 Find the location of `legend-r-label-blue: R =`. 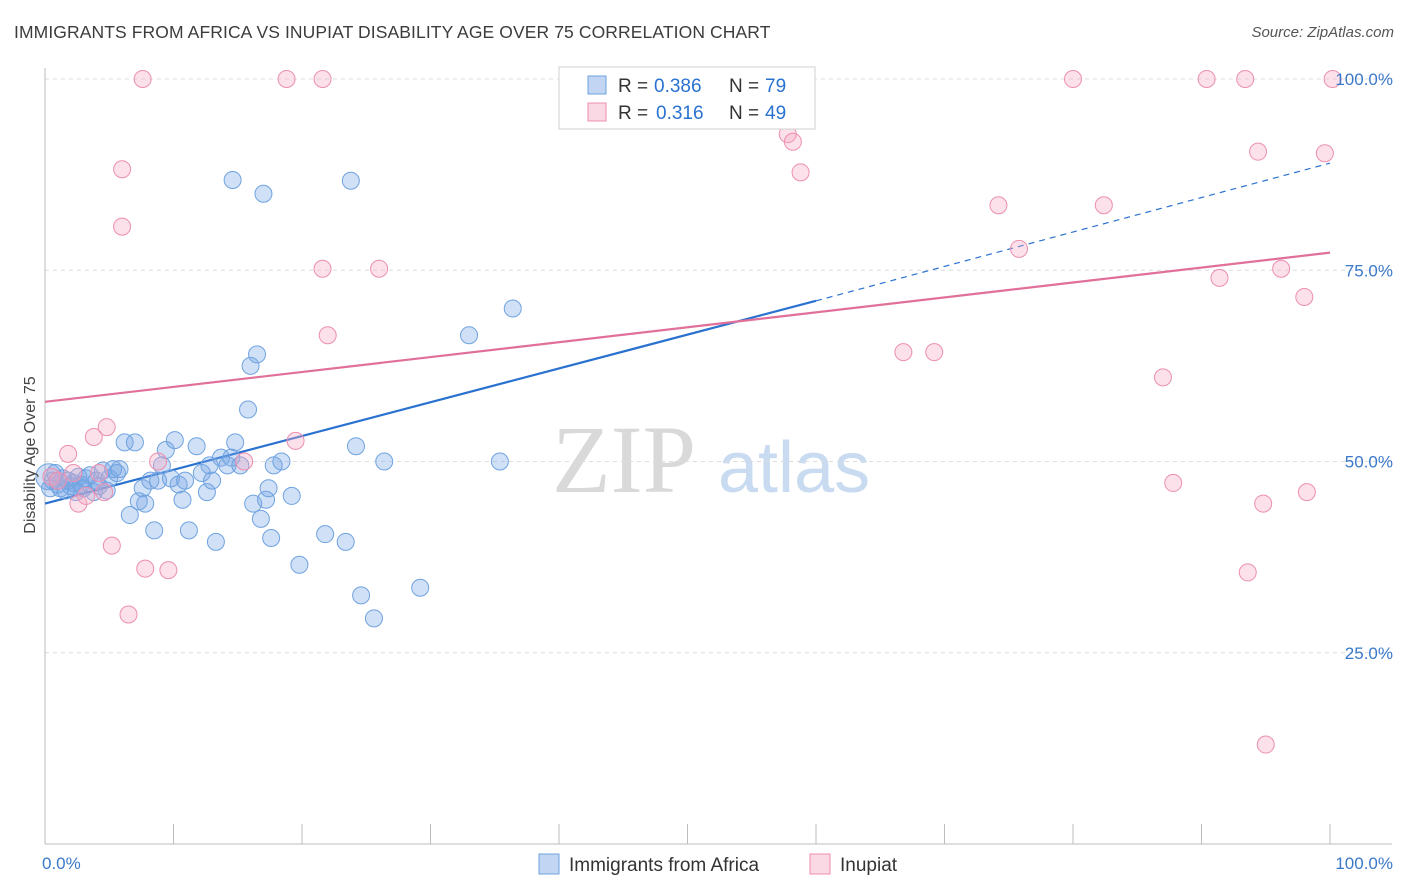

legend-r-label-blue: R = is located at coordinates (633, 86).